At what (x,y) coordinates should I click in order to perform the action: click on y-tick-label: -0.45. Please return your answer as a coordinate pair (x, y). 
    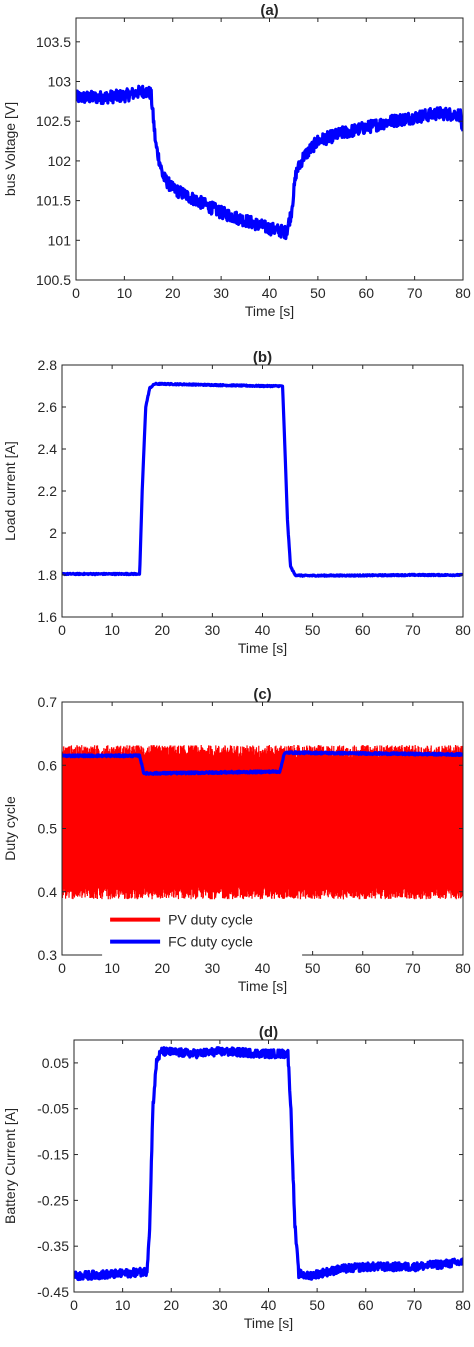
    Looking at the image, I should click on (53, 1292).